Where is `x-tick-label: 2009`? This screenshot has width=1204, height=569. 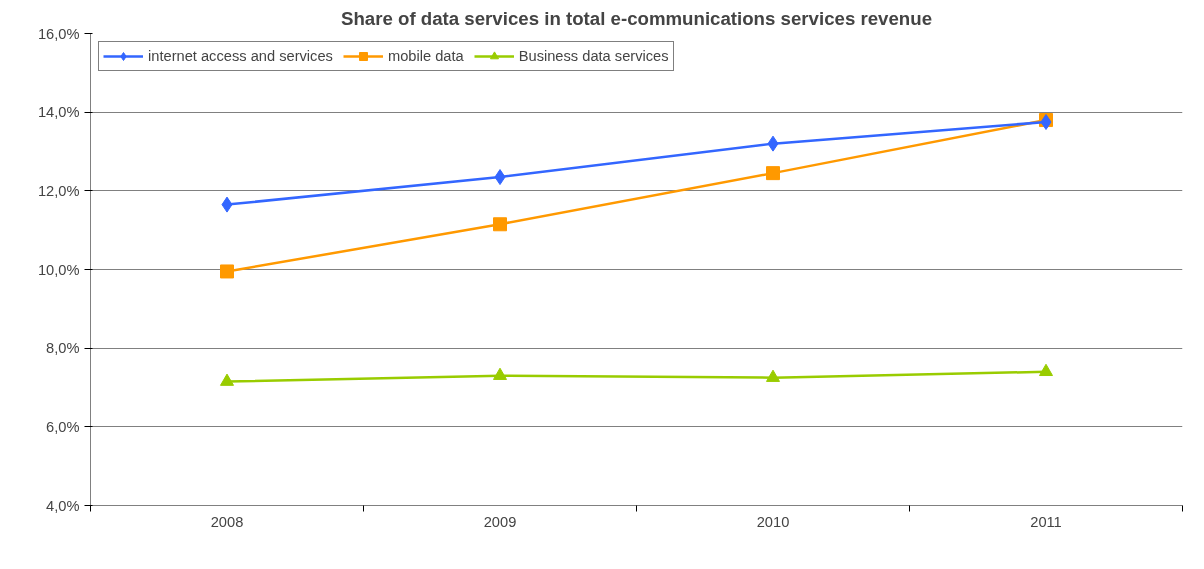 x-tick-label: 2009 is located at coordinates (500, 521).